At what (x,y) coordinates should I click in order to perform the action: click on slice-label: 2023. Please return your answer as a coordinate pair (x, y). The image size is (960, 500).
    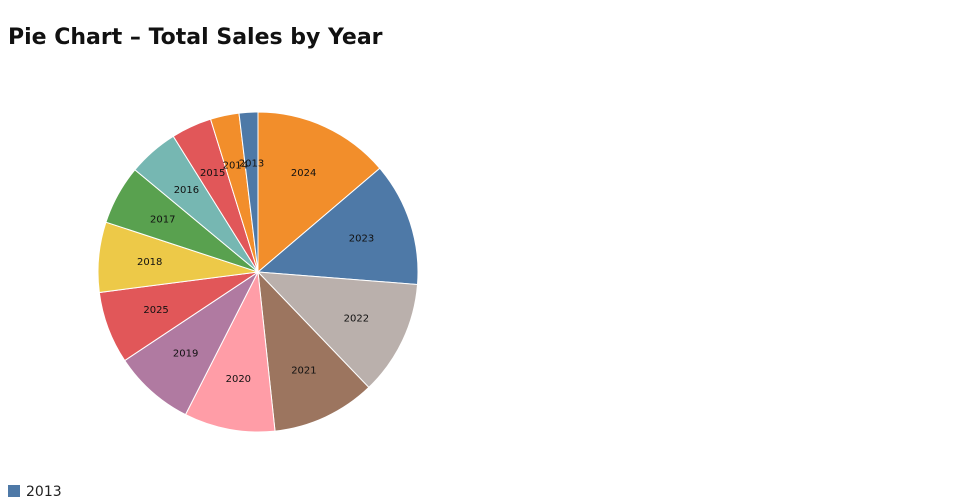
    Looking at the image, I should click on (361, 238).